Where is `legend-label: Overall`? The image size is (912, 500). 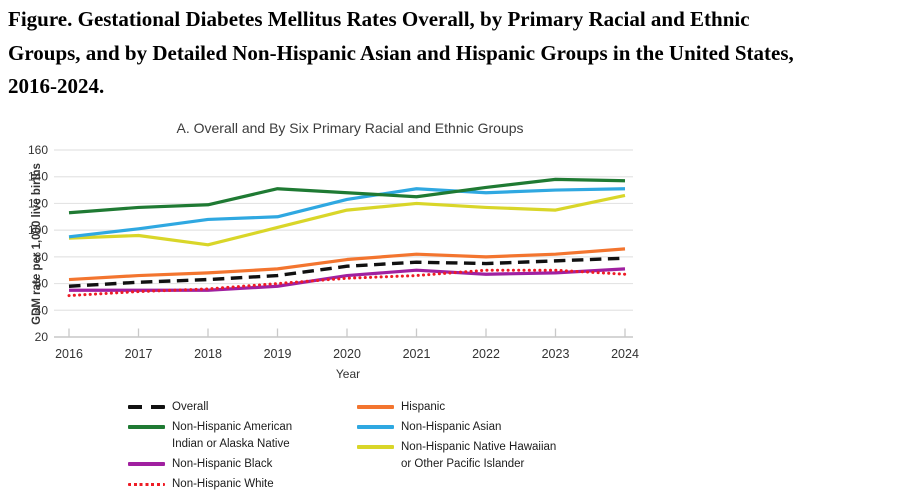 legend-label: Overall is located at coordinates (190, 407).